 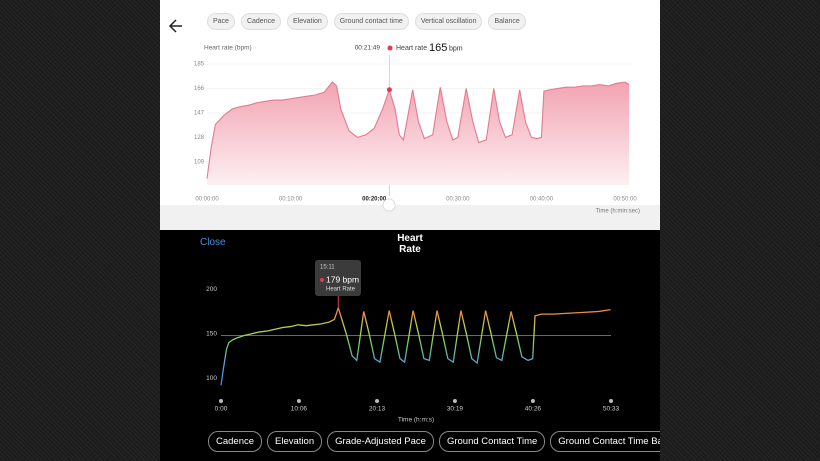 I want to click on x-tick-label: 40:26, so click(x=533, y=409).